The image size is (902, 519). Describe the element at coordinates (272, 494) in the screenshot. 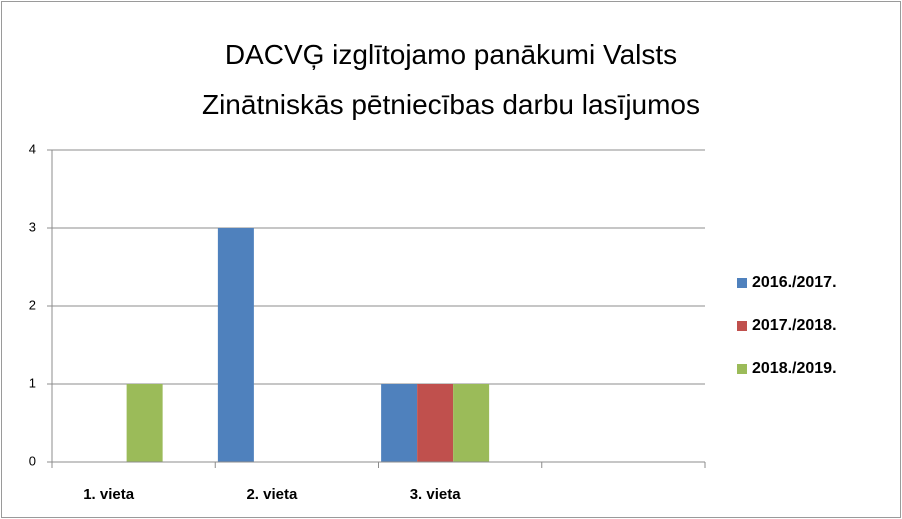

I see `x-tick-label: 2. vieta` at that location.